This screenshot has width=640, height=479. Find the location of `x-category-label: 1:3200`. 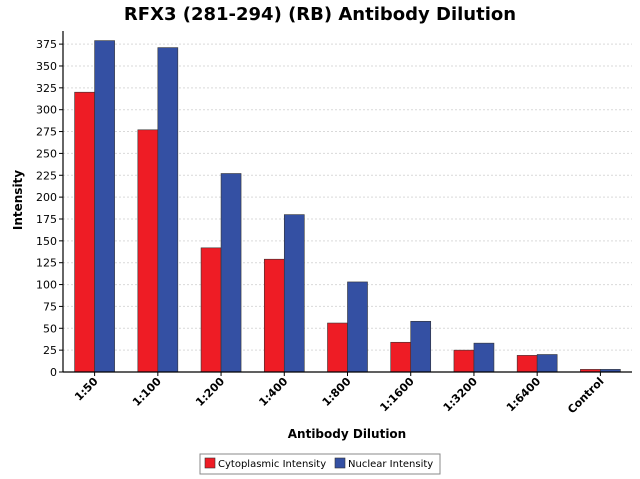

x-category-label: 1:3200 is located at coordinates (461, 395).